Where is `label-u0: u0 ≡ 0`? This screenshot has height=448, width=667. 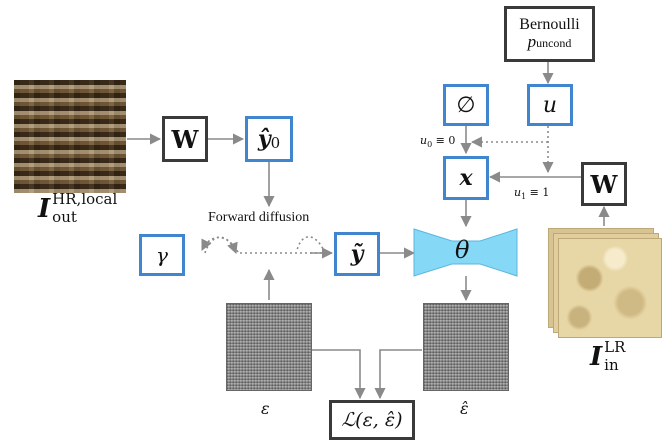
label-u0: u0 ≡ 0 is located at coordinates (438, 142).